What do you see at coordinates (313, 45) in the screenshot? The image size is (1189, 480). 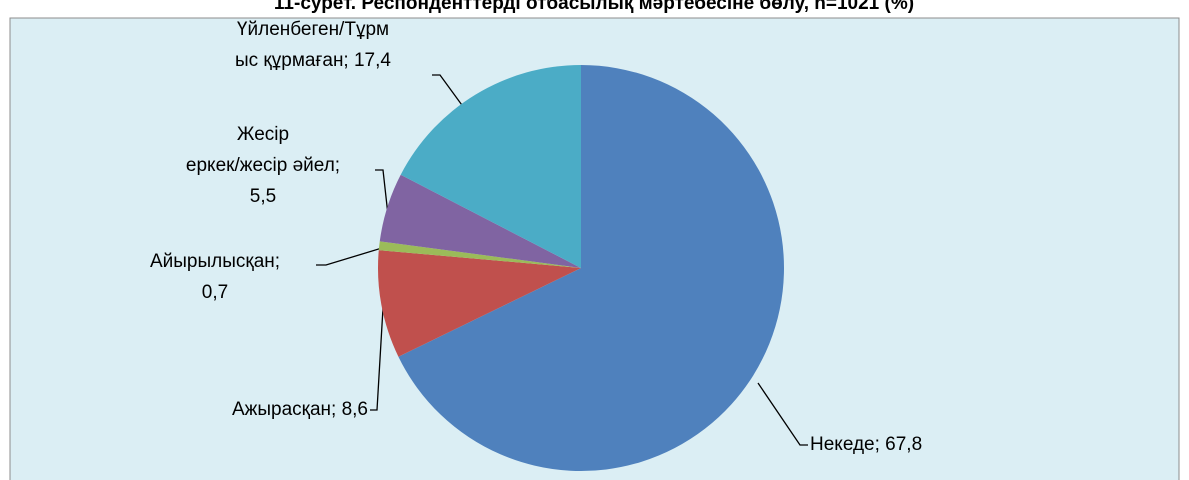 I see `data-label: Үйленбеген/Тұрм ыс құрмаған; 17,4` at bounding box center [313, 45].